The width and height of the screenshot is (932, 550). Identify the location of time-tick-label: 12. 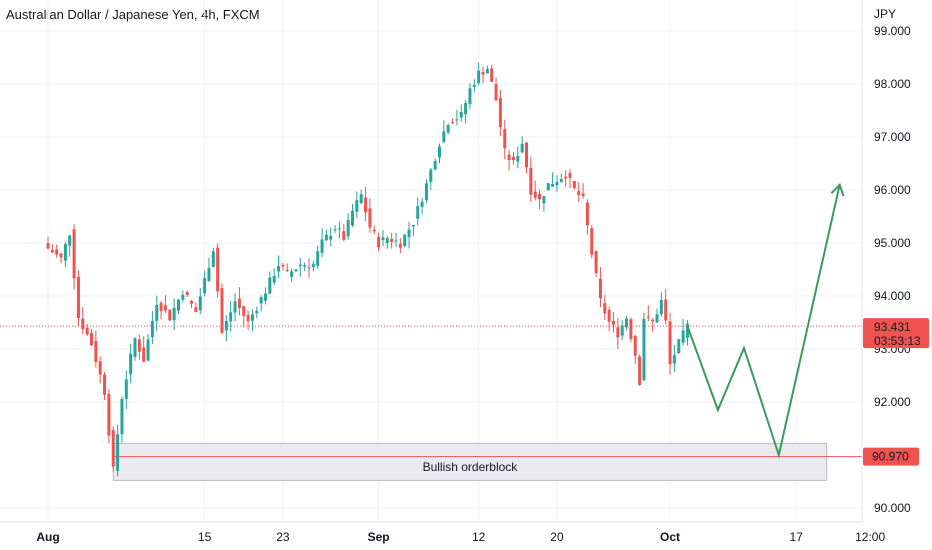
(479, 537).